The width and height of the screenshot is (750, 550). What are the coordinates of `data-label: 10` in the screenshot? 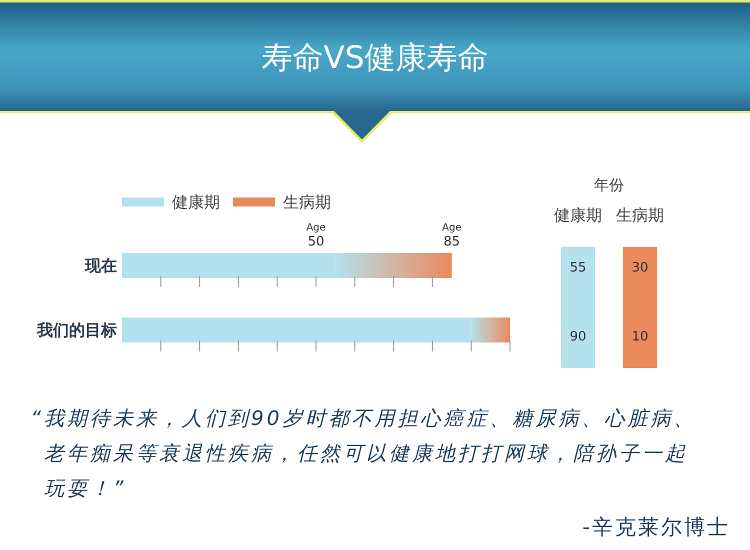 It's located at (640, 337).